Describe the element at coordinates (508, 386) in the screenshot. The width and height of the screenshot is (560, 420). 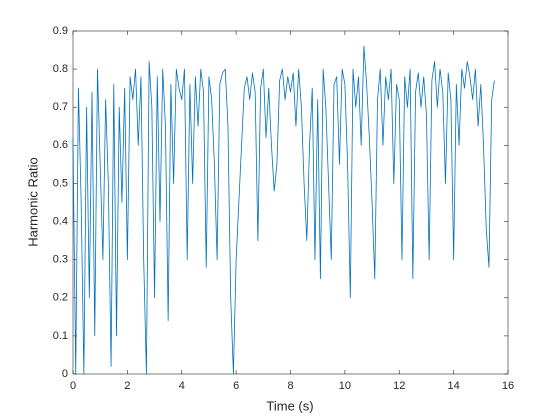
I see `x-tick-label: 16` at that location.